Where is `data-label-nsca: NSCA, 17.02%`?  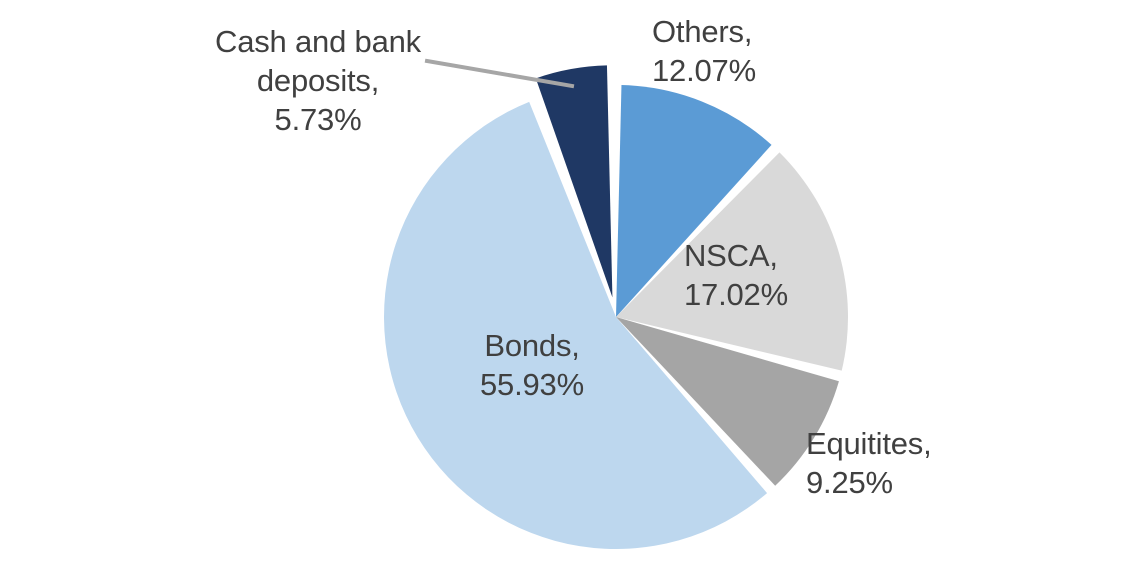
data-label-nsca: NSCA, 17.02% is located at coordinates (736, 275).